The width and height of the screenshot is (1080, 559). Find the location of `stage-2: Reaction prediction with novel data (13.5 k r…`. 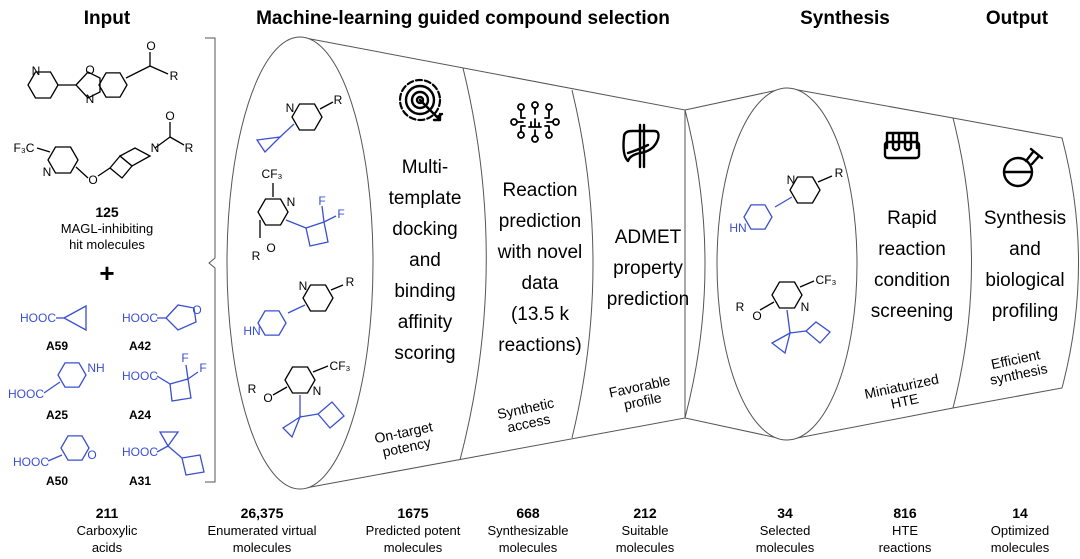

stage-2: Reaction prediction with novel data (13.5 k r… is located at coordinates (539, 307).